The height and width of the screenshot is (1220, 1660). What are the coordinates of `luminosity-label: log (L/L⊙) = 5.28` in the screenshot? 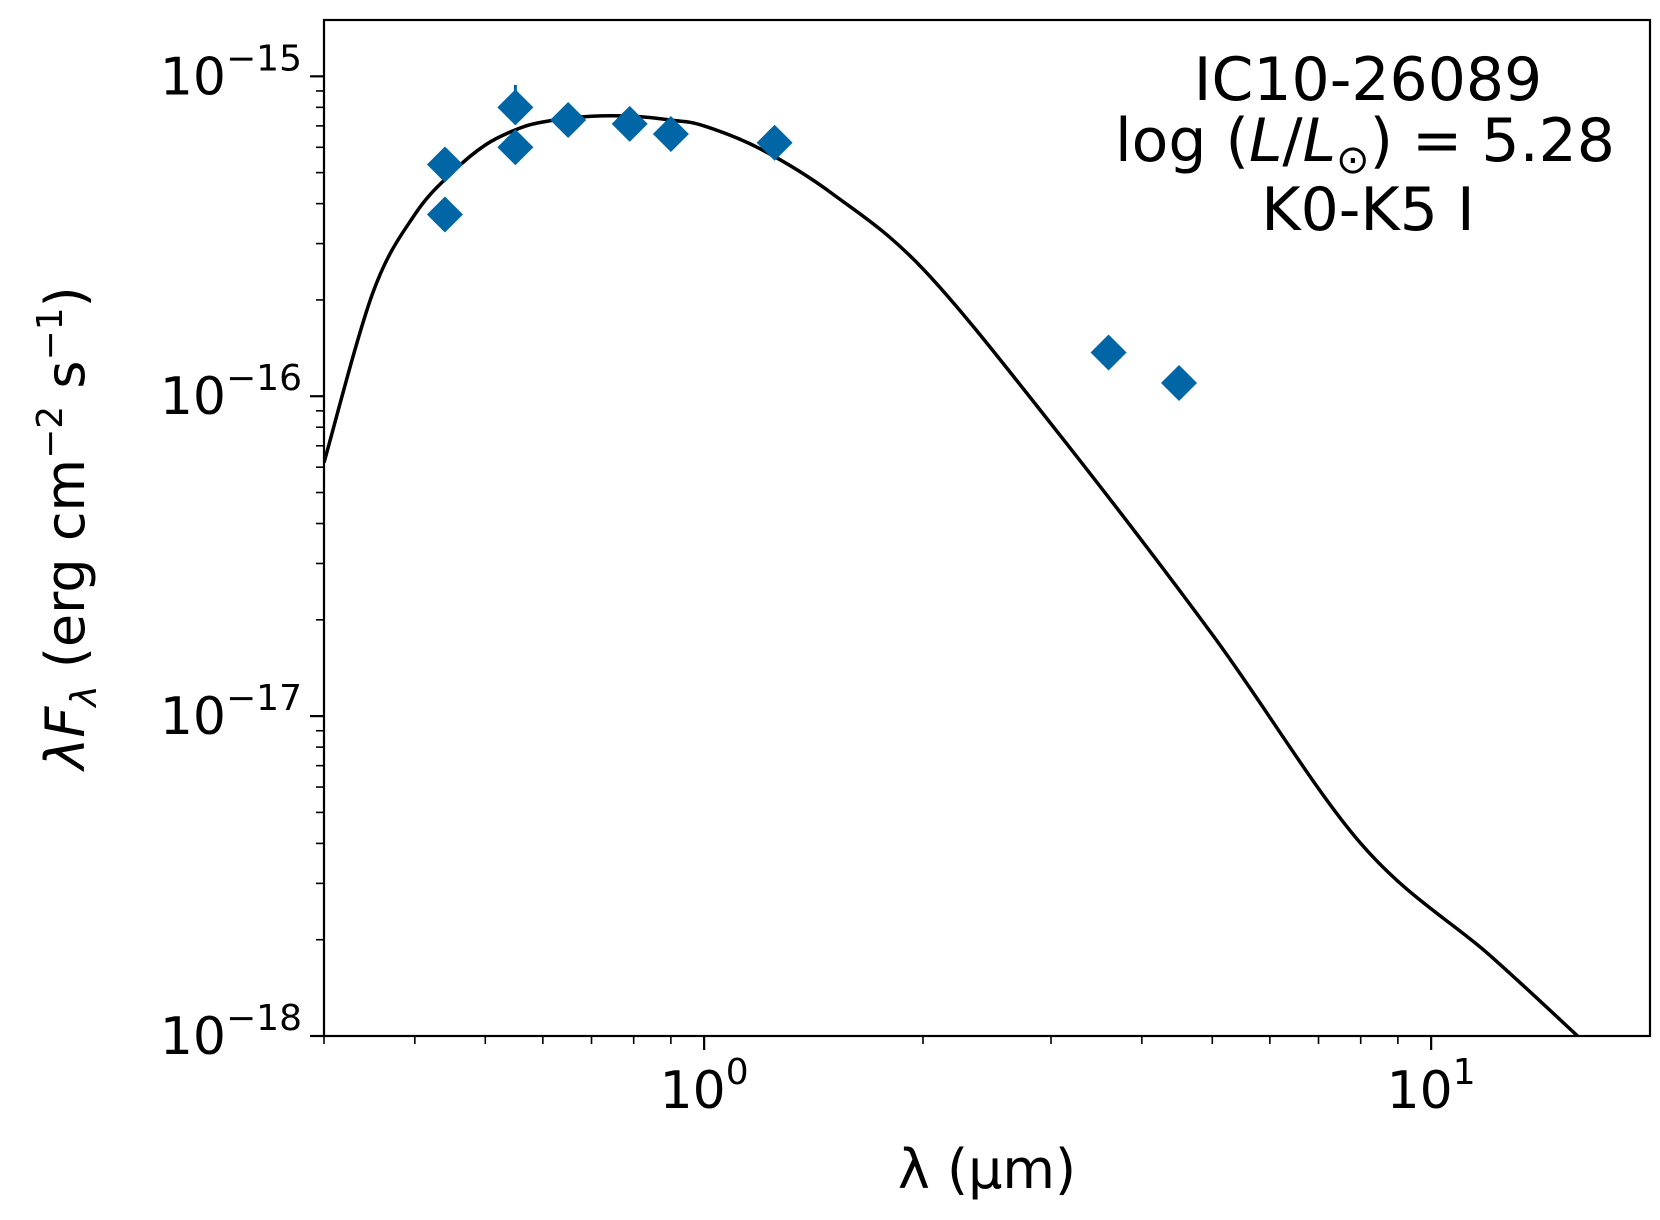 It's located at (1365, 144).